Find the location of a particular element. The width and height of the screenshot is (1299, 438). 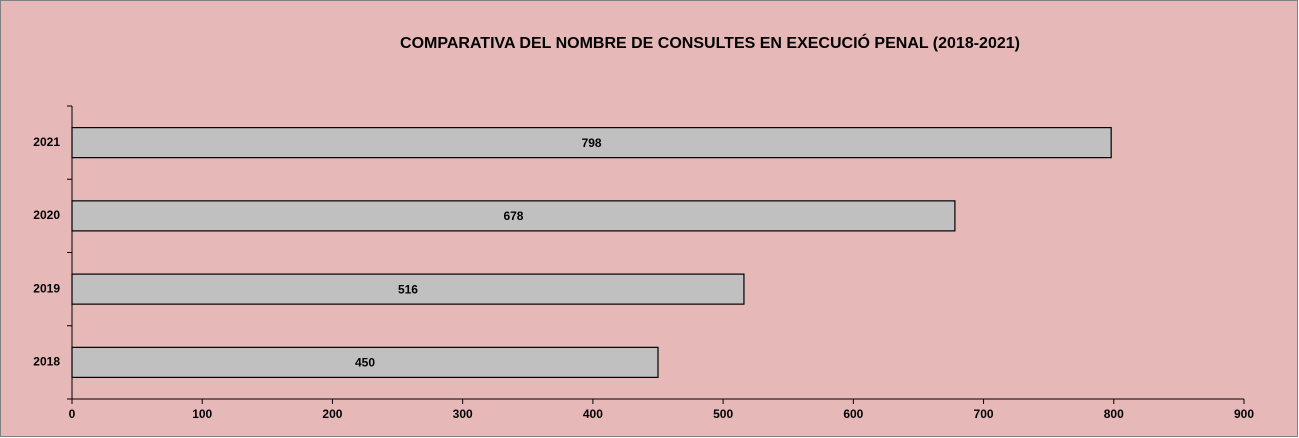

data-label: 450 is located at coordinates (365, 363).